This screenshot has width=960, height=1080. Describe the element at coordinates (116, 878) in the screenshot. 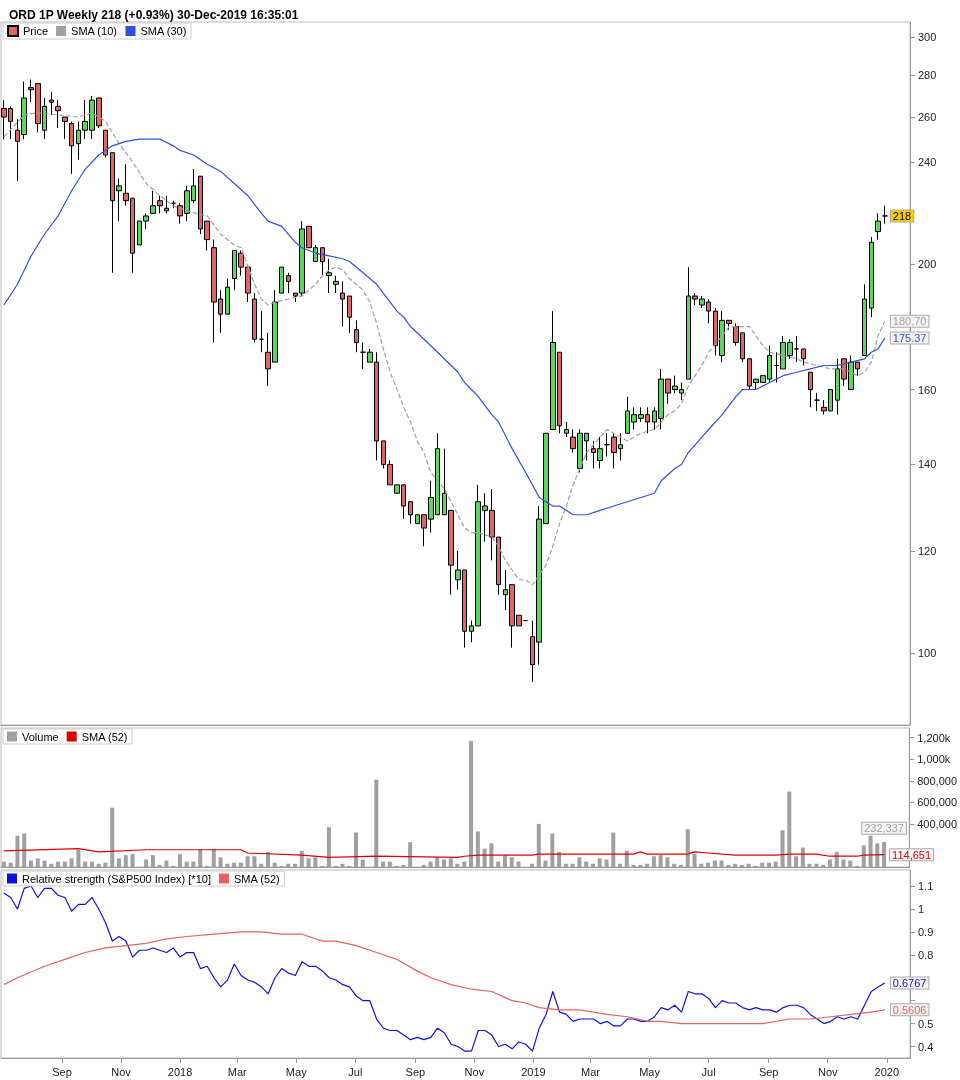

I see `legend-label: Relative strength (S&P500 Index) [*10]` at that location.